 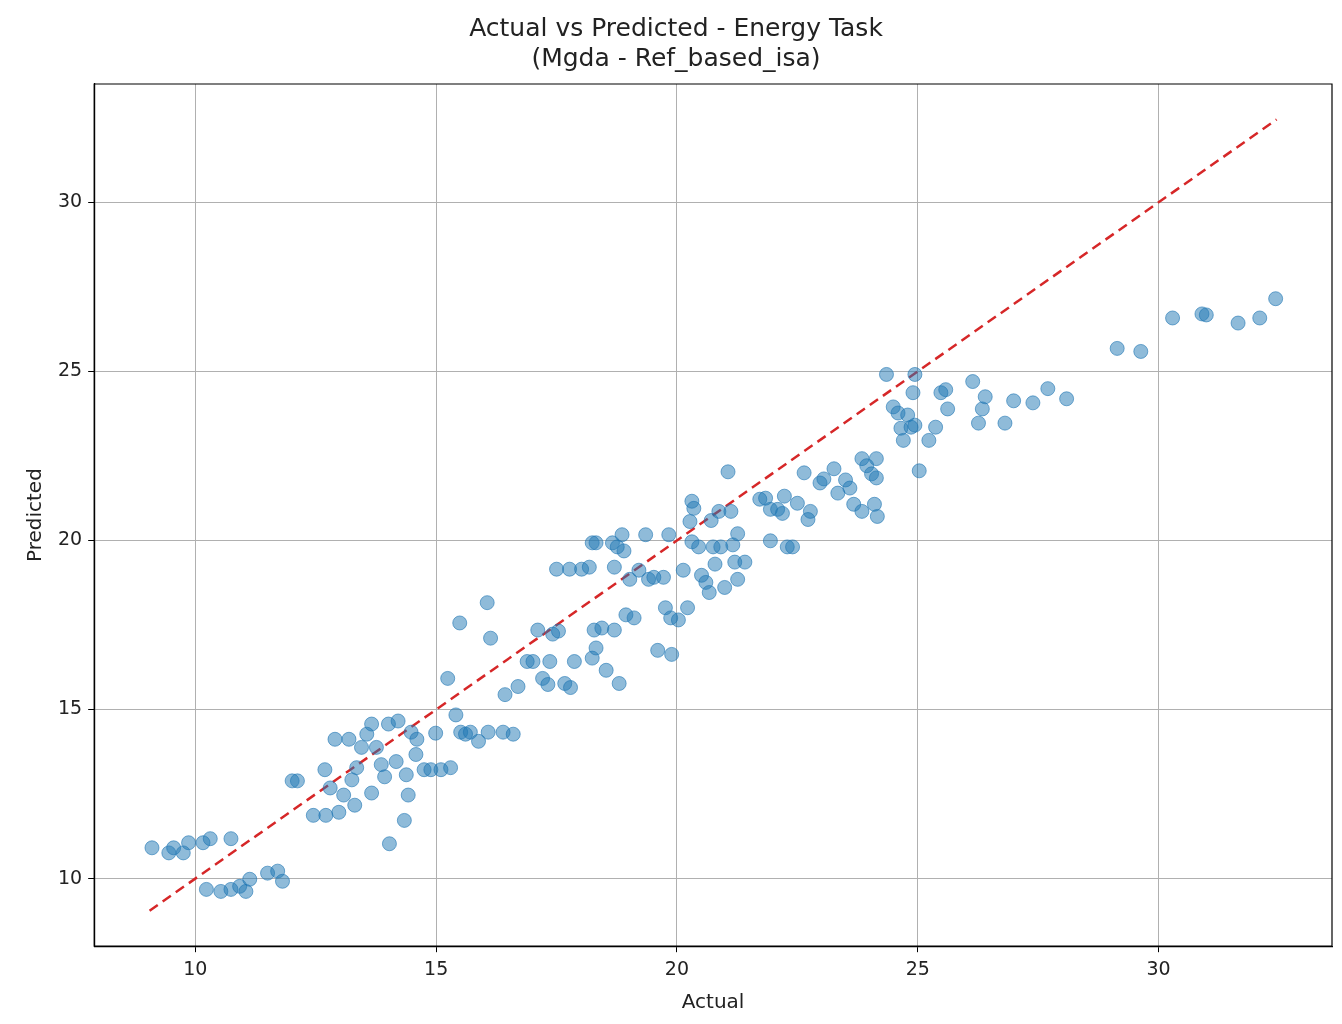 I want to click on x-tick-label: 10, so click(x=195, y=967).